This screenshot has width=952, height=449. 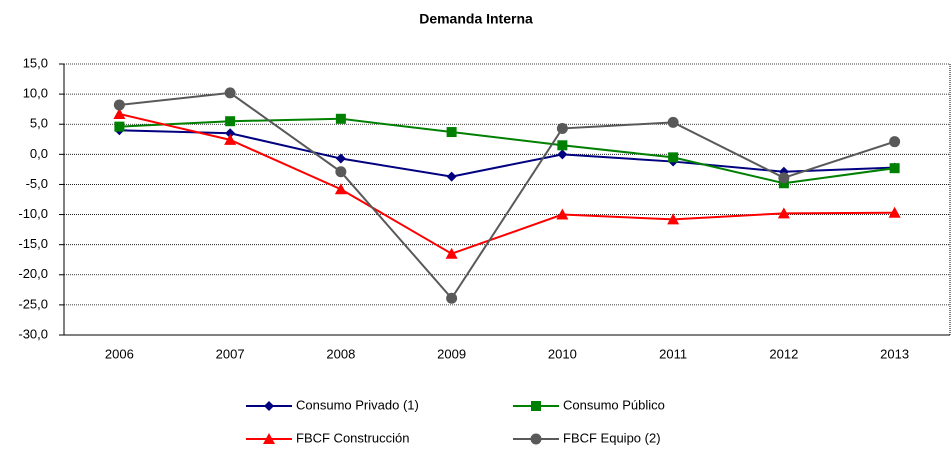 I want to click on legend-label: FBCF Construcción, so click(x=352, y=437).